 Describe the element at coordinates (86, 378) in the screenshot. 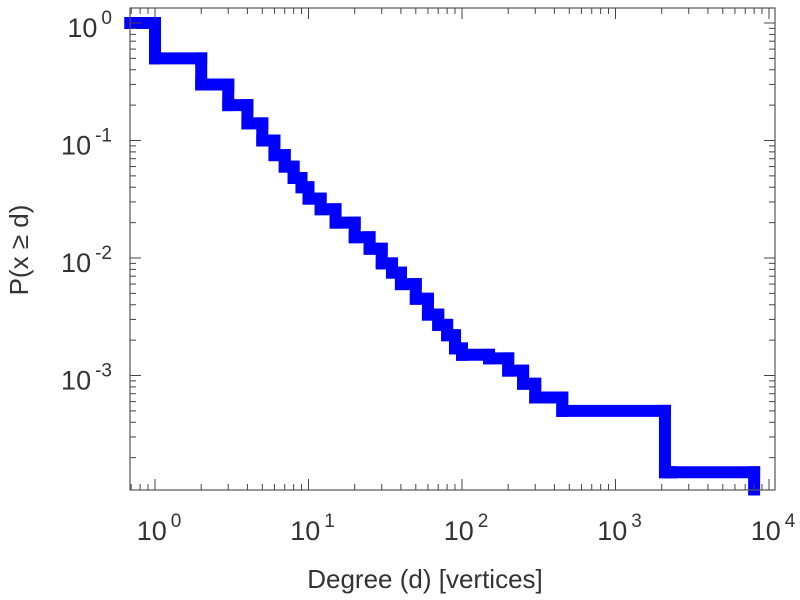

I see `tick-label: 10 -3` at that location.